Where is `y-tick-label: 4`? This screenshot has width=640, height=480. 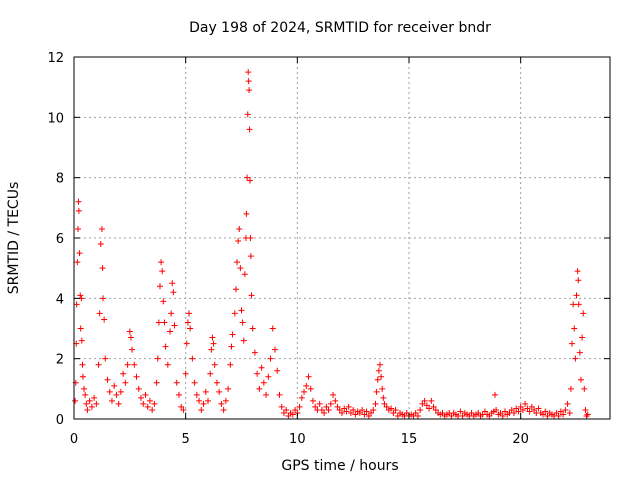
y-tick-label: 4 is located at coordinates (60, 299).